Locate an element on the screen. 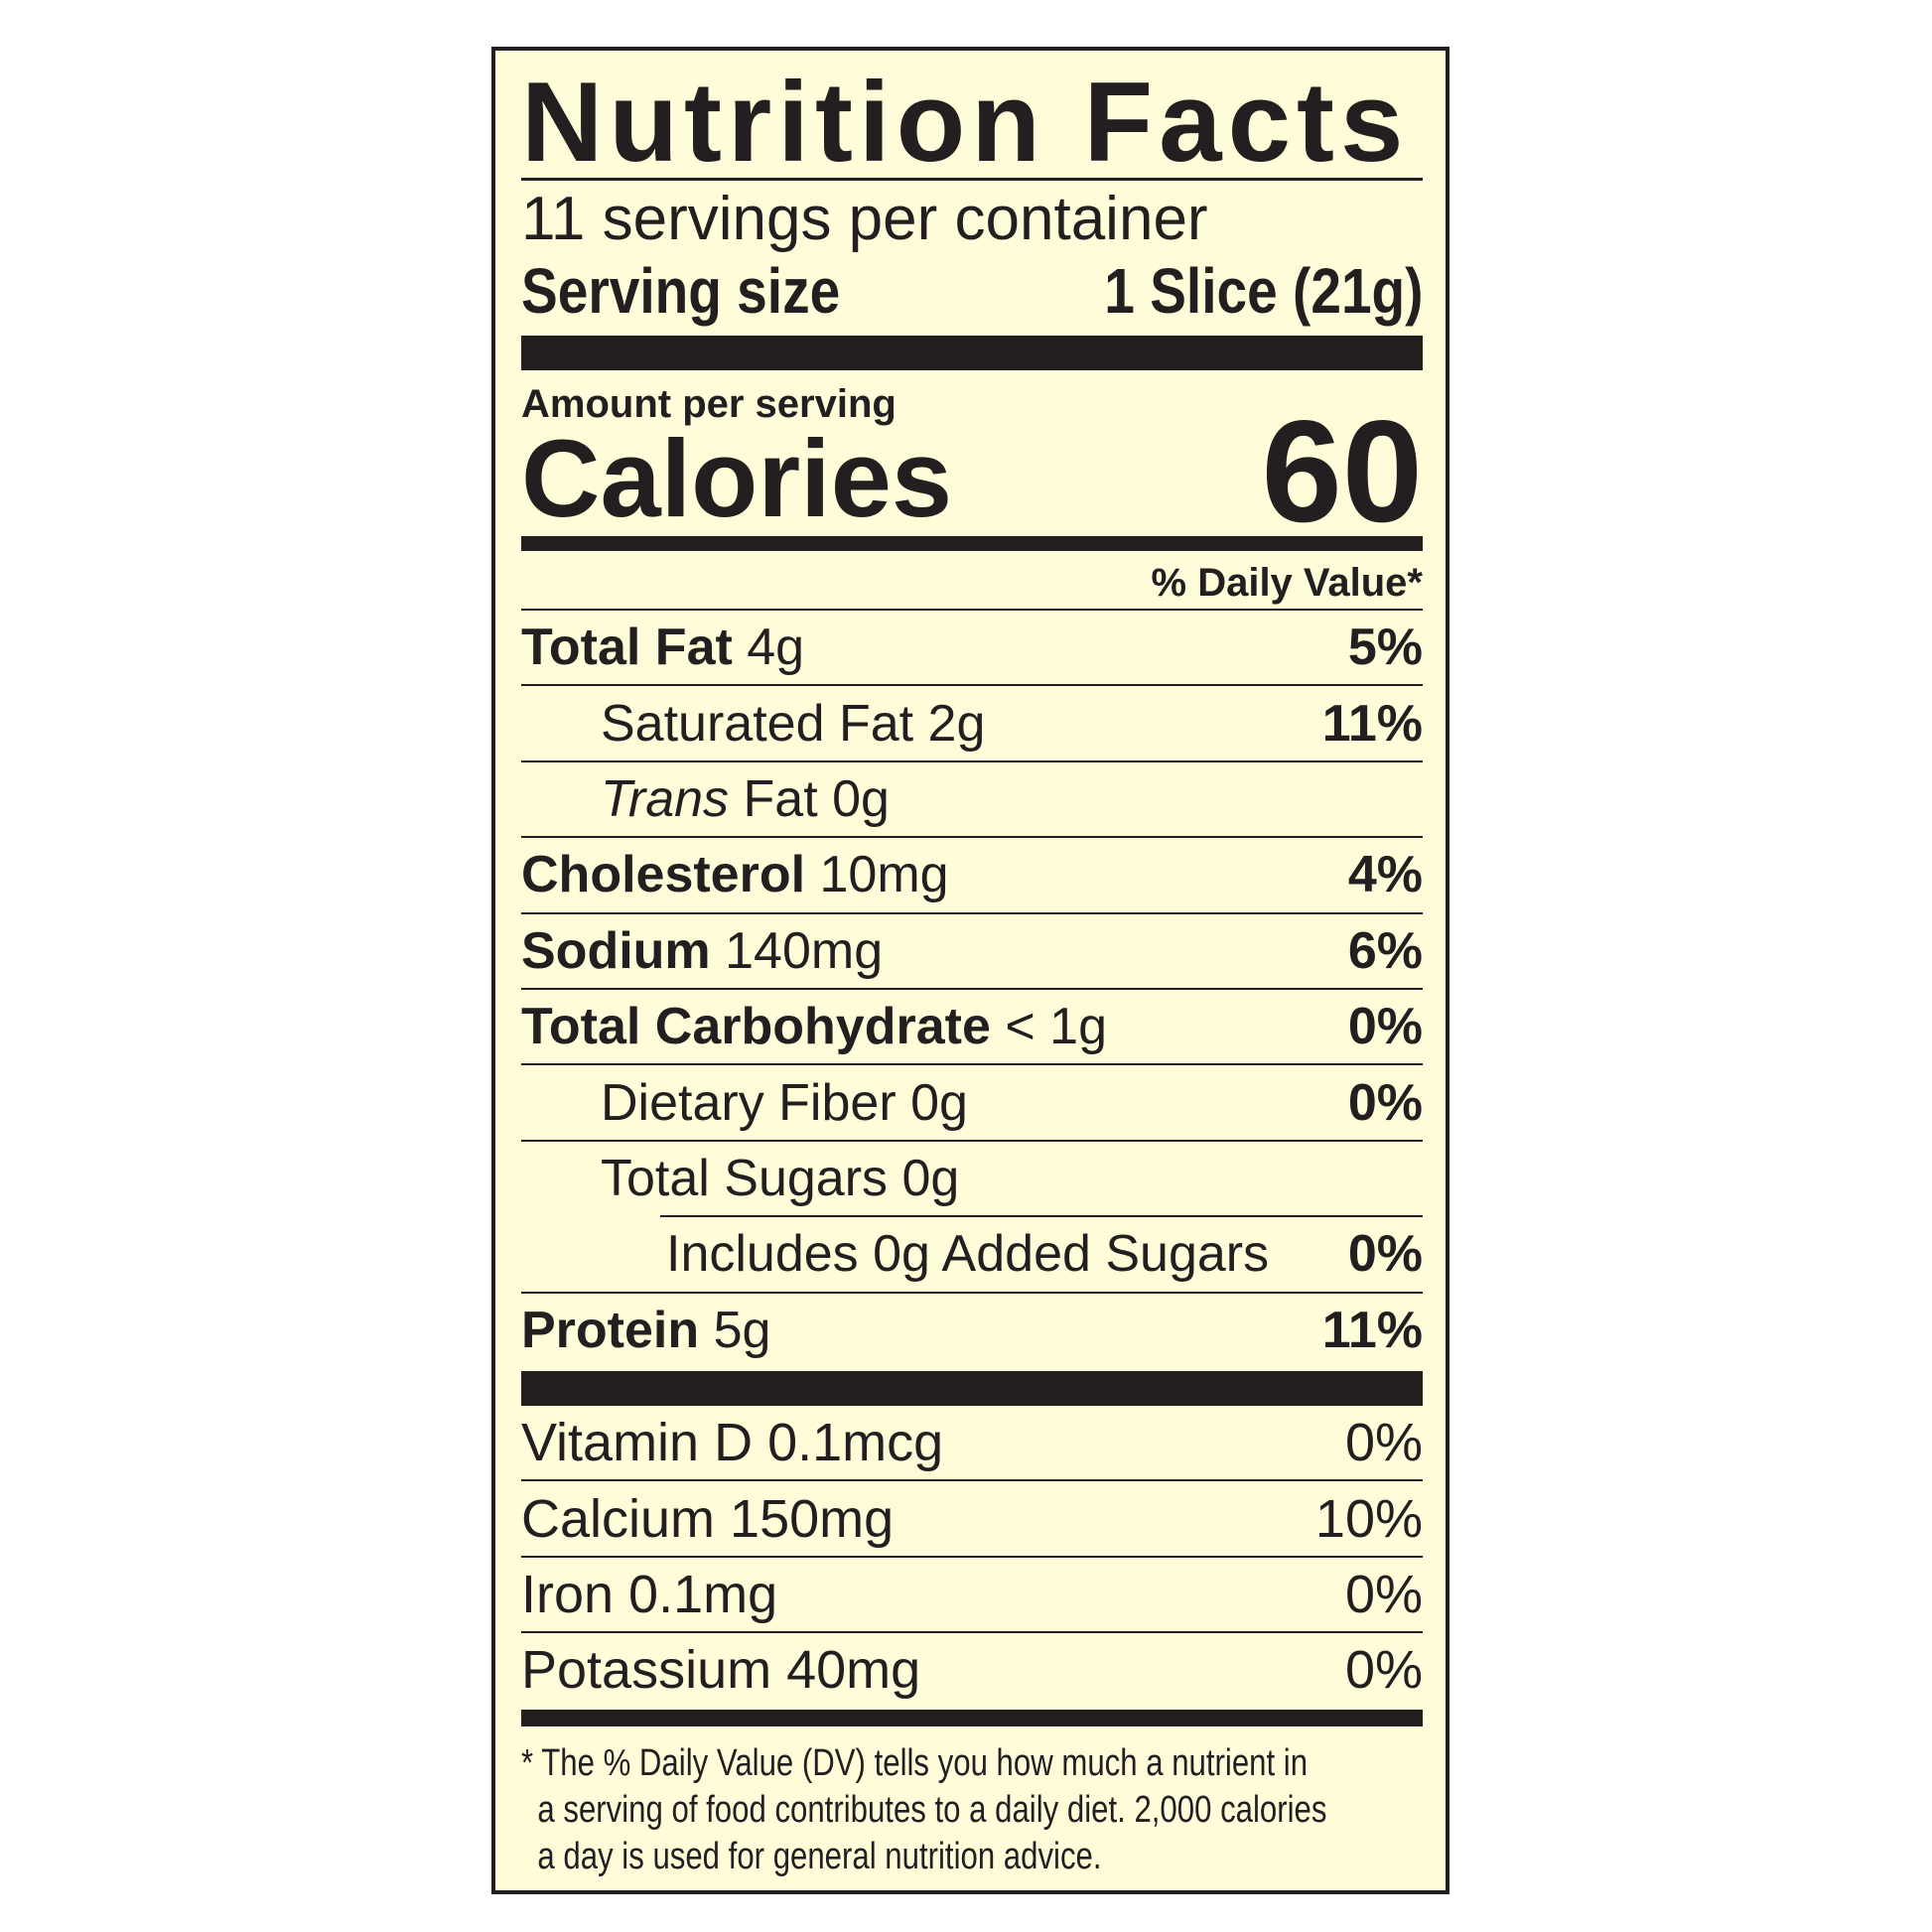 Image resolution: width=1932 pixels, height=1932 pixels. vitamin-row: Vitamin D 0.1mcg 0% is located at coordinates (972, 1443).